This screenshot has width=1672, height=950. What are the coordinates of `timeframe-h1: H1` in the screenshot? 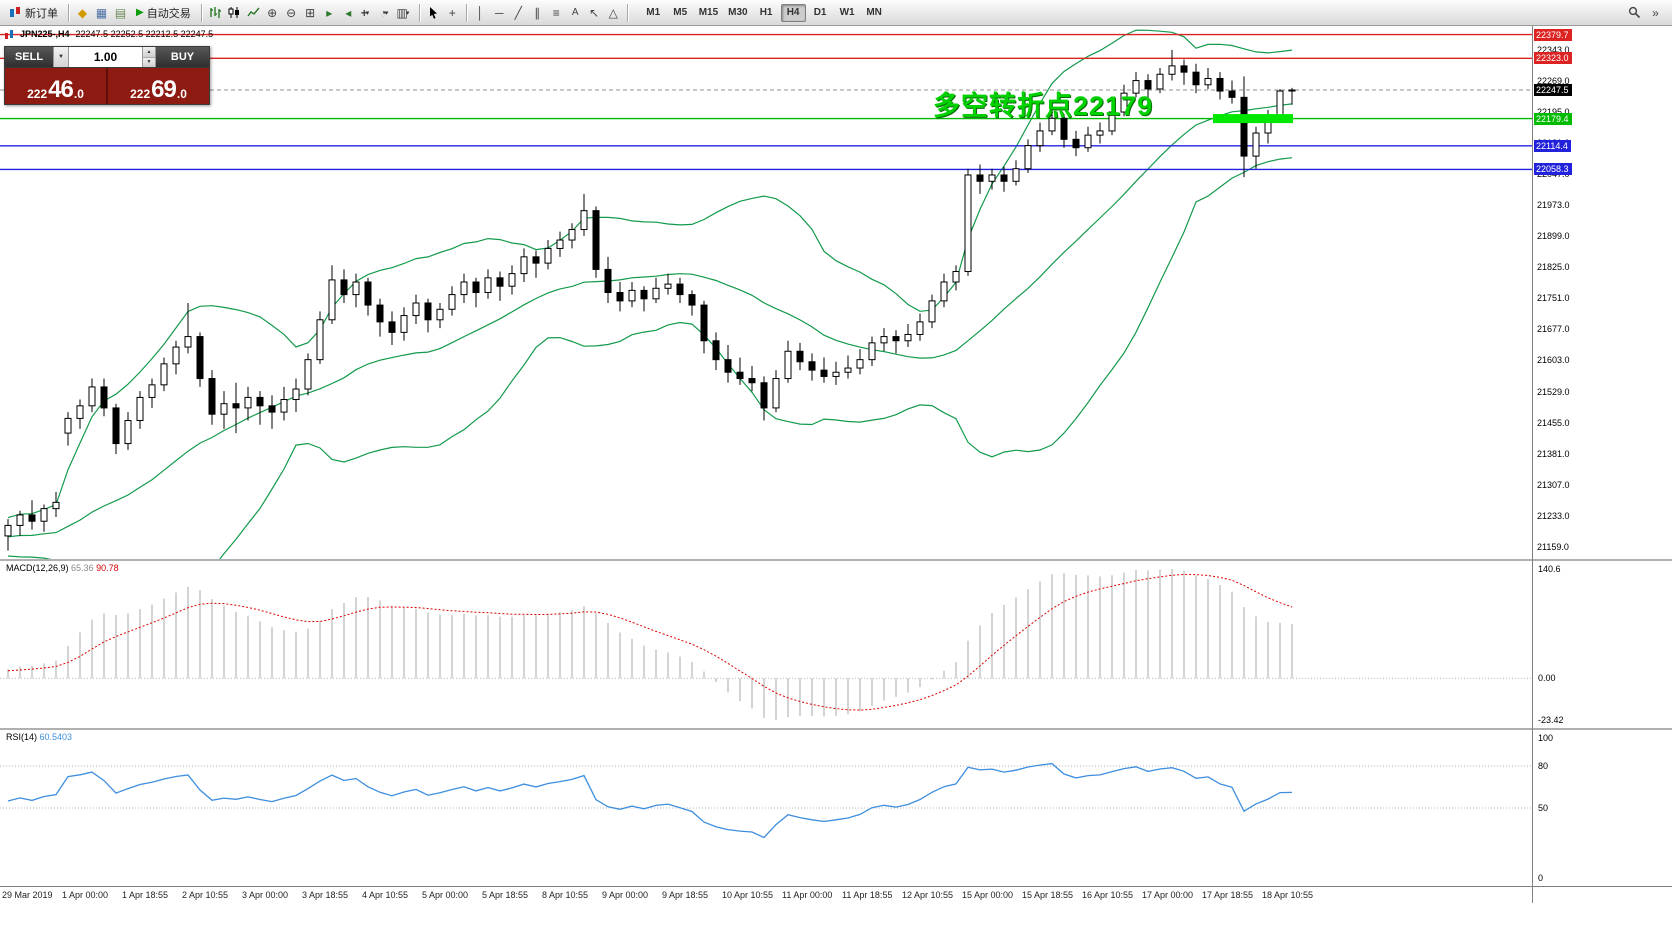 It's located at (766, 12).